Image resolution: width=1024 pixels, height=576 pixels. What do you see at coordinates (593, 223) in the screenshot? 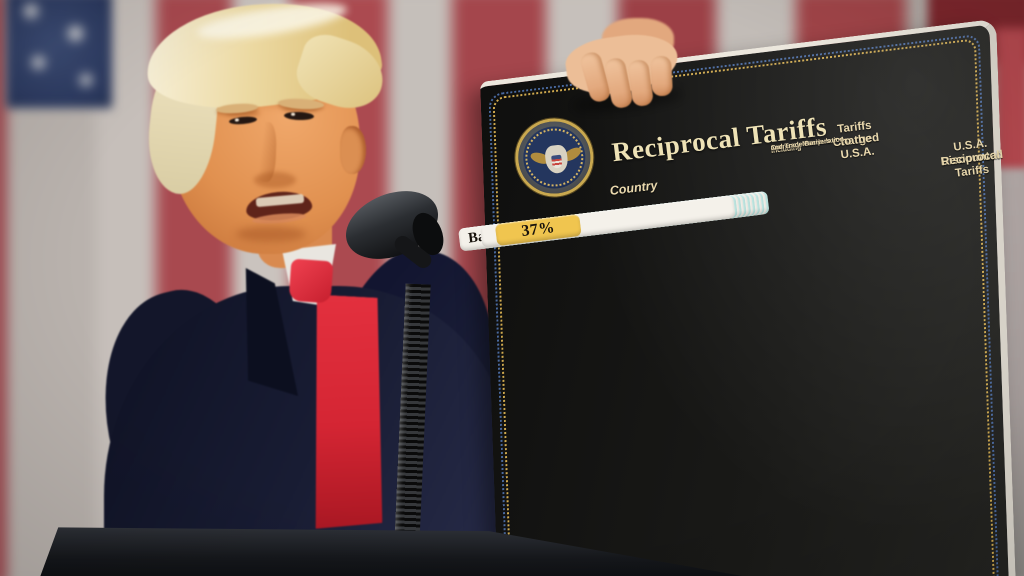
I see `table-row: Bangladesh74%37%` at bounding box center [593, 223].